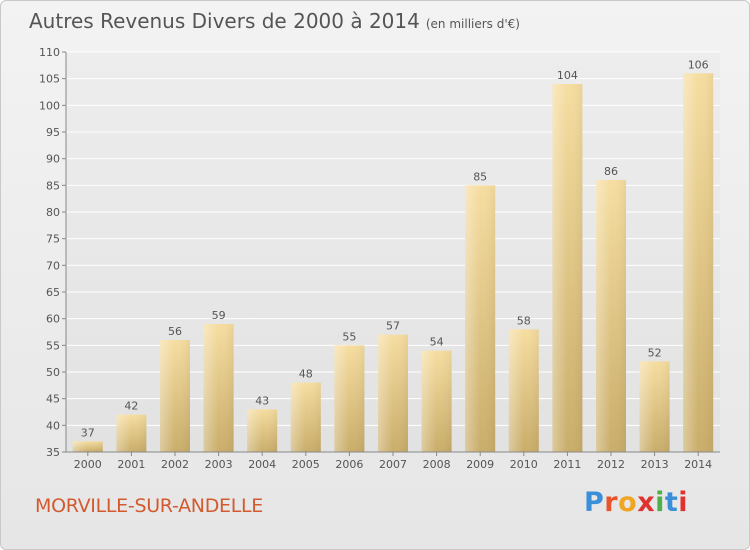  I want to click on data-label: 42, so click(131, 406).